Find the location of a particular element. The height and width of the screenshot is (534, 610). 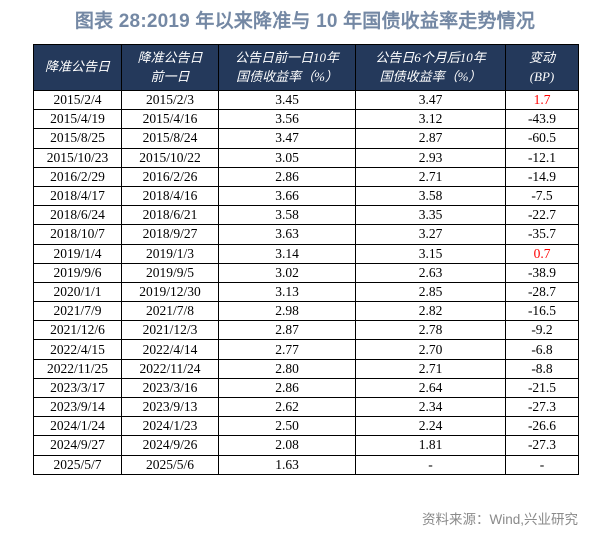

table-row: 2018/10/7 2018/9/27 3.63 3.27 -35.7 is located at coordinates (306, 234).